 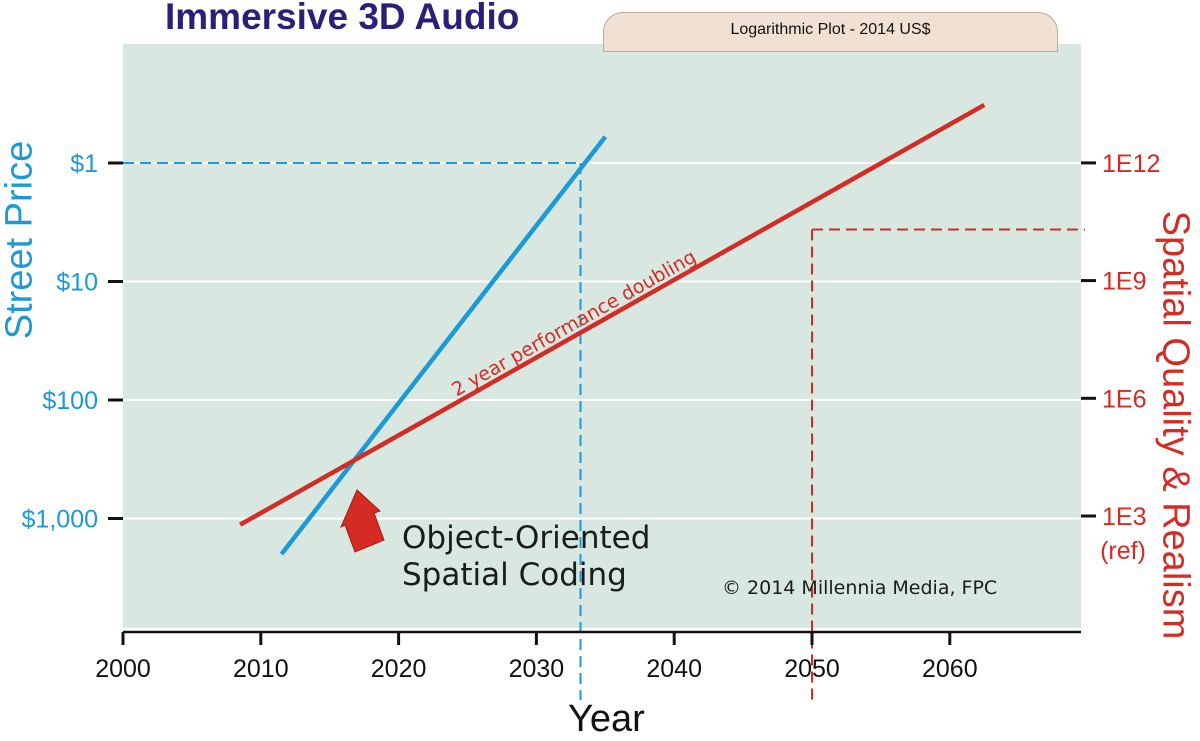 I want to click on annotation-arrow, so click(x=362, y=521).